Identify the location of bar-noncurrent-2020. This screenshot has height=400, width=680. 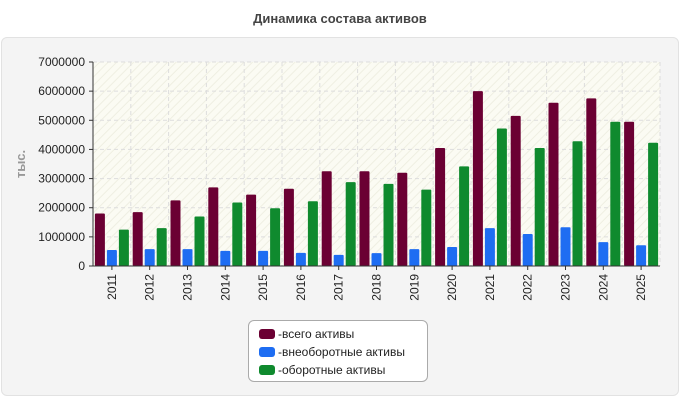
(452, 256).